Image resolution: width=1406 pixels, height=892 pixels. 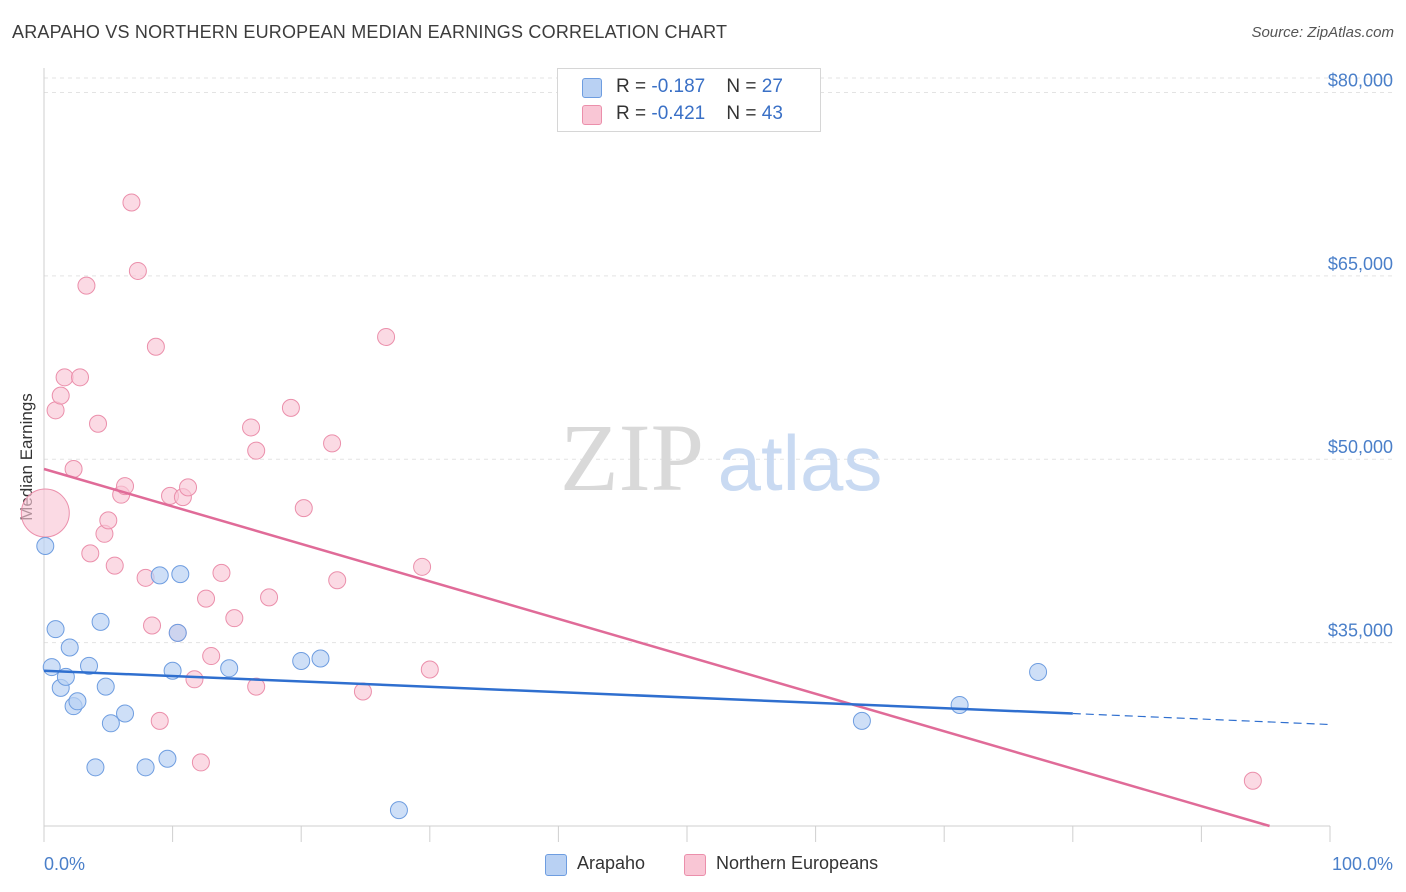 I want to click on legend-r-value: -0.187, so click(x=678, y=86).